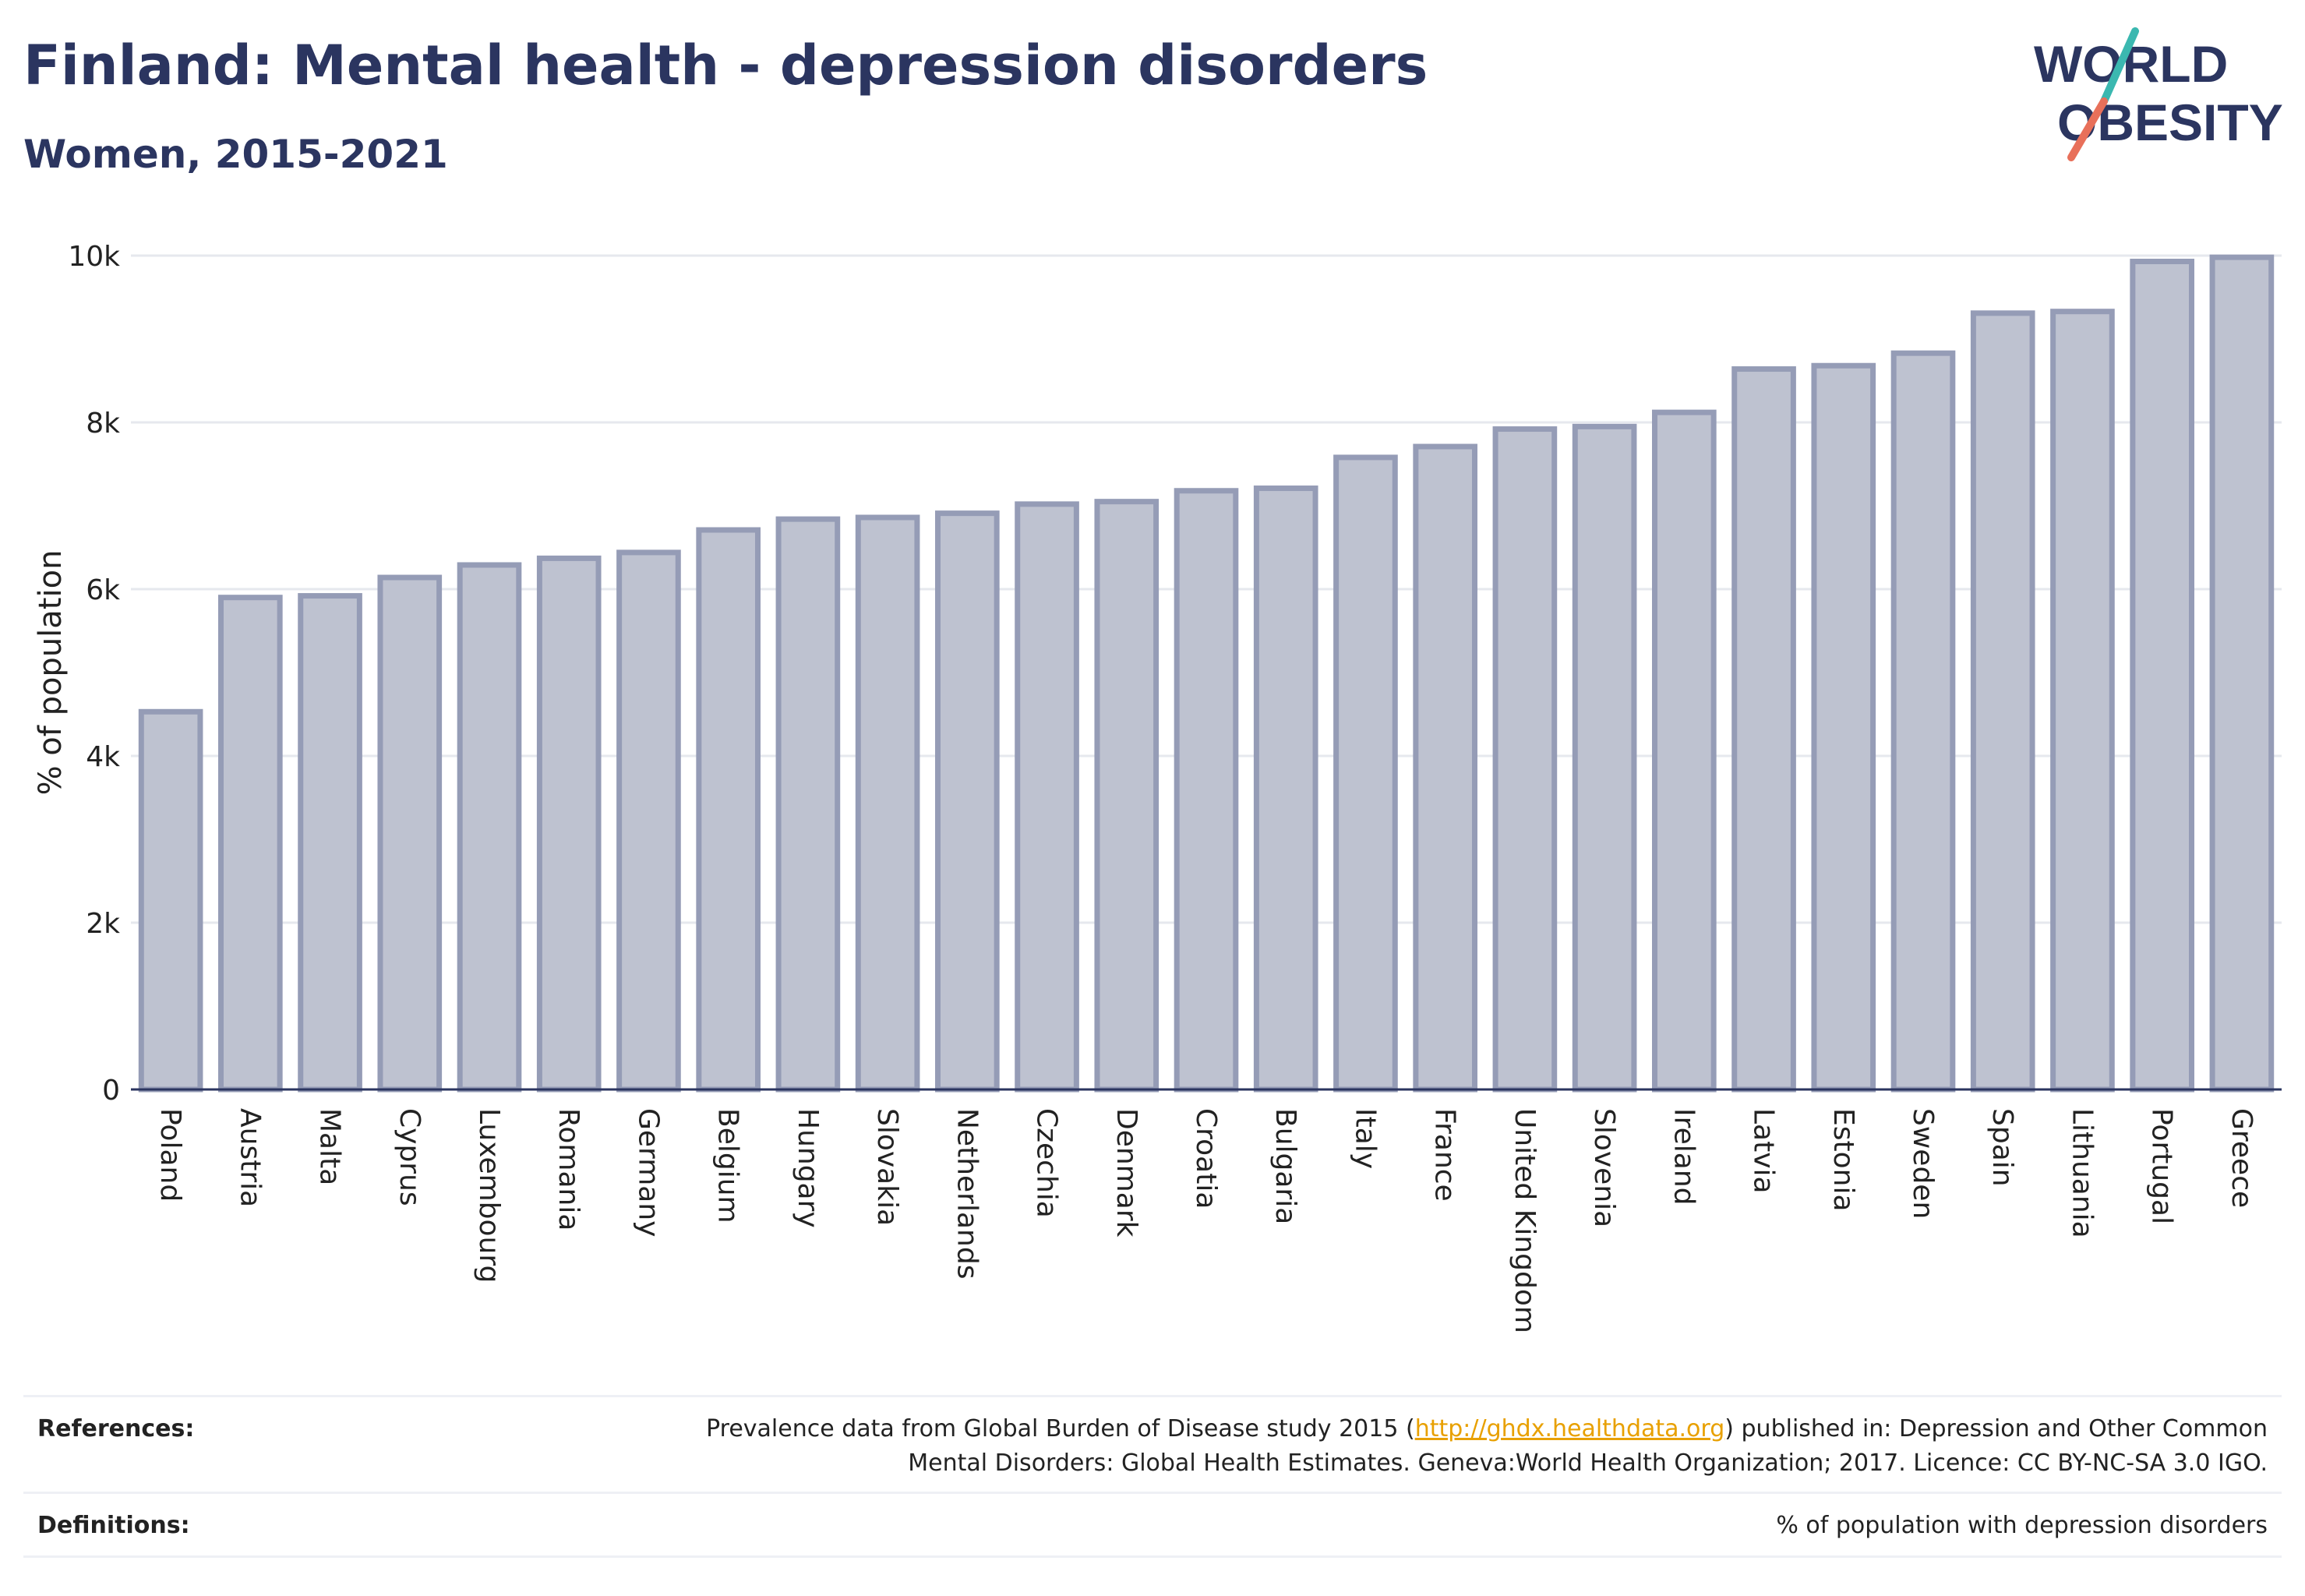  Describe the element at coordinates (728, 1165) in the screenshot. I see `x-tick-label: Belgium` at that location.